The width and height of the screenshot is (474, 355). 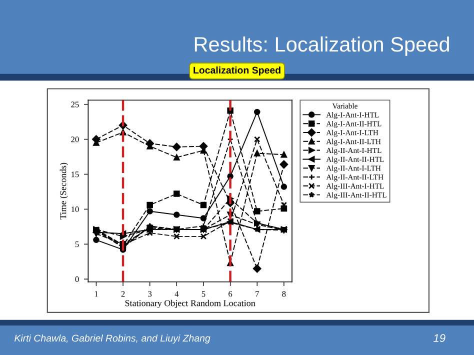 What do you see at coordinates (284, 294) in the screenshot?
I see `x-tick-label: 8` at bounding box center [284, 294].